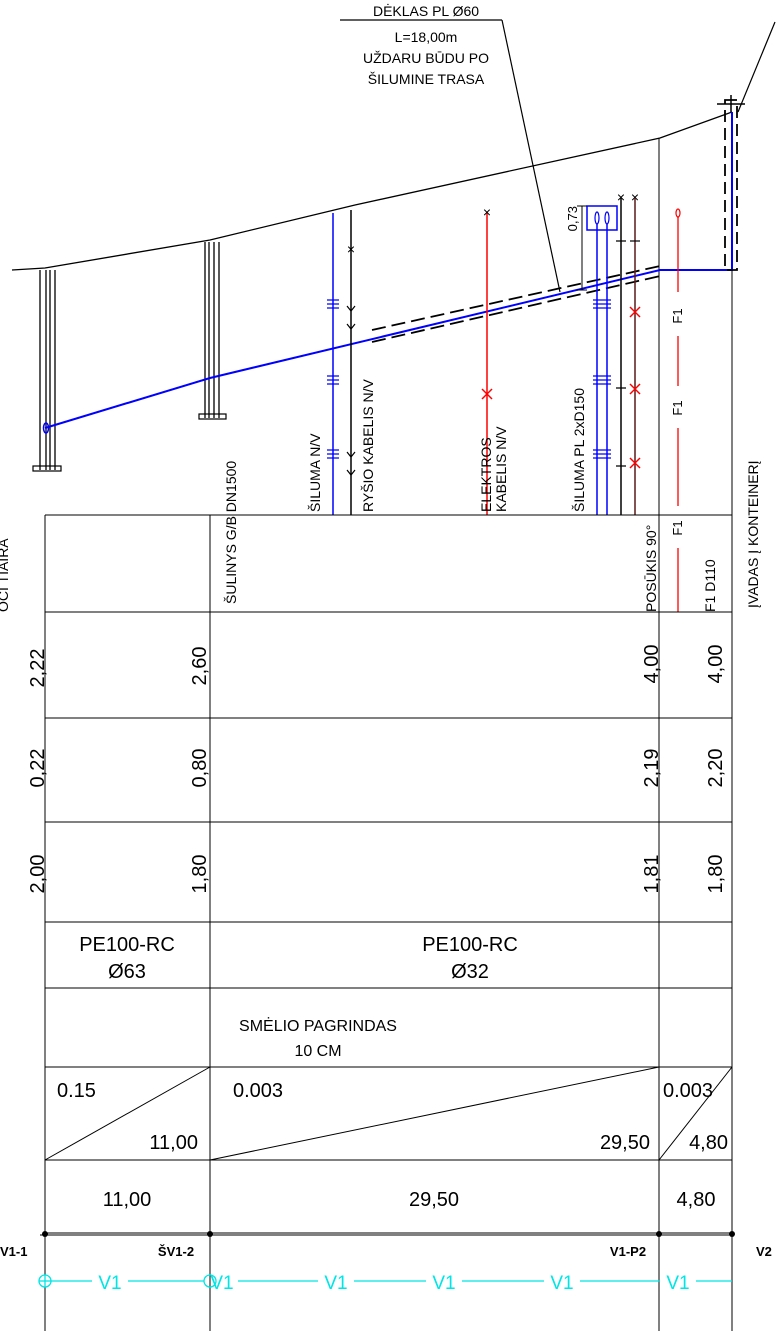 Image resolution: width=778 pixels, height=1331 pixels. I want to click on slope-1-length: 11,00, so click(173, 1143).